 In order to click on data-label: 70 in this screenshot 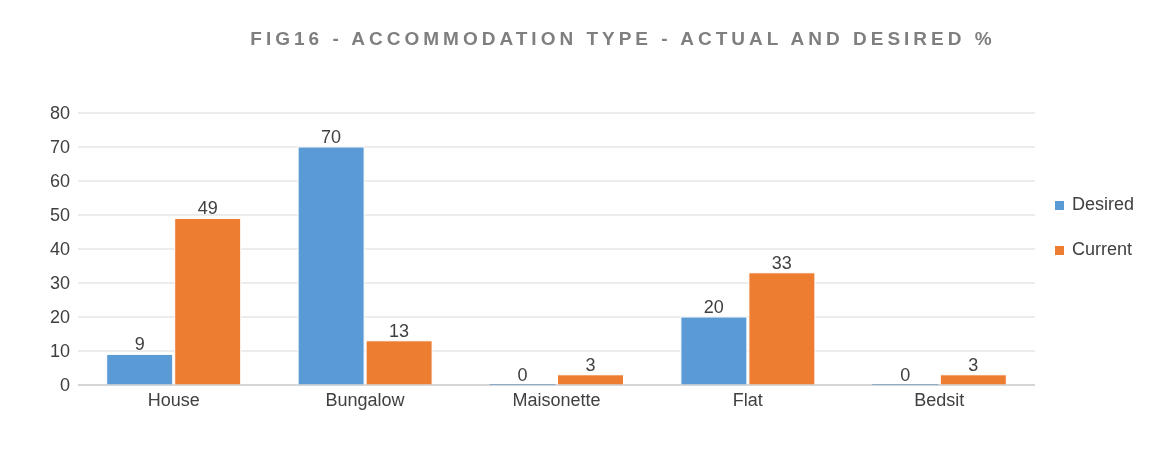, I will do `click(331, 137)`.